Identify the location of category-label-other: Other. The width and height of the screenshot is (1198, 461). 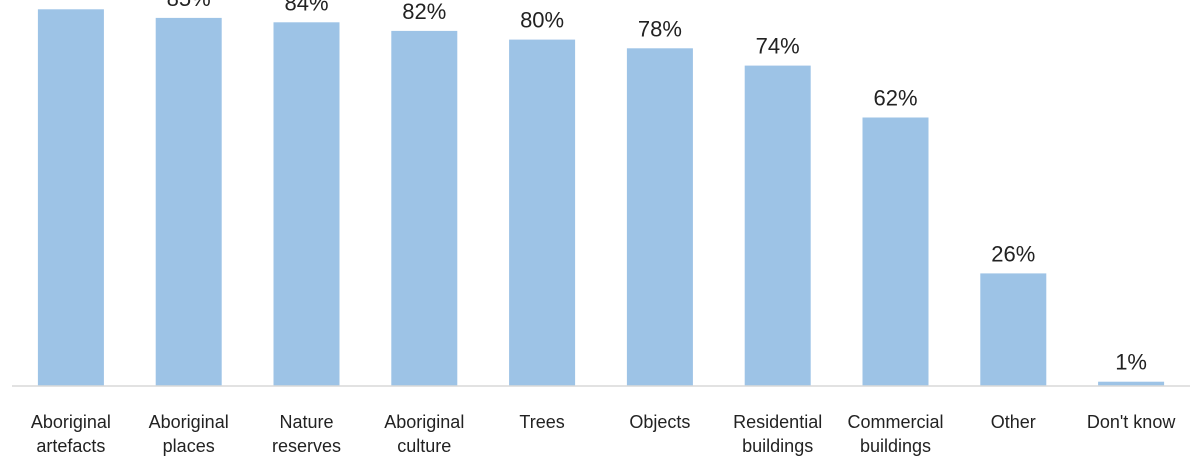
(1013, 422).